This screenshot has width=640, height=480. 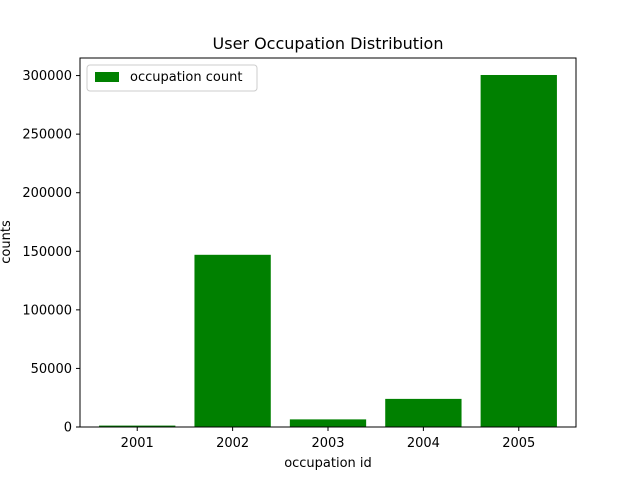 I want to click on y-axis: 0 50000 100000 150000 200000 250000 300000, so click(x=51, y=252).